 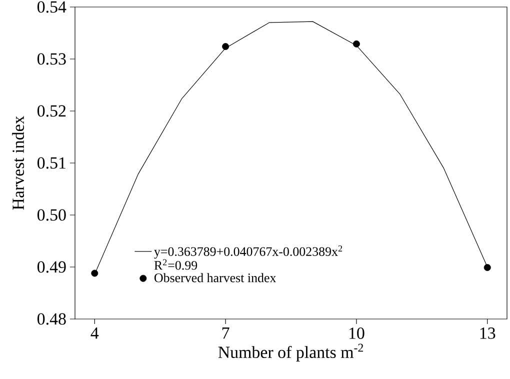 What do you see at coordinates (488, 333) in the screenshot?
I see `x-tick-label: 13` at bounding box center [488, 333].